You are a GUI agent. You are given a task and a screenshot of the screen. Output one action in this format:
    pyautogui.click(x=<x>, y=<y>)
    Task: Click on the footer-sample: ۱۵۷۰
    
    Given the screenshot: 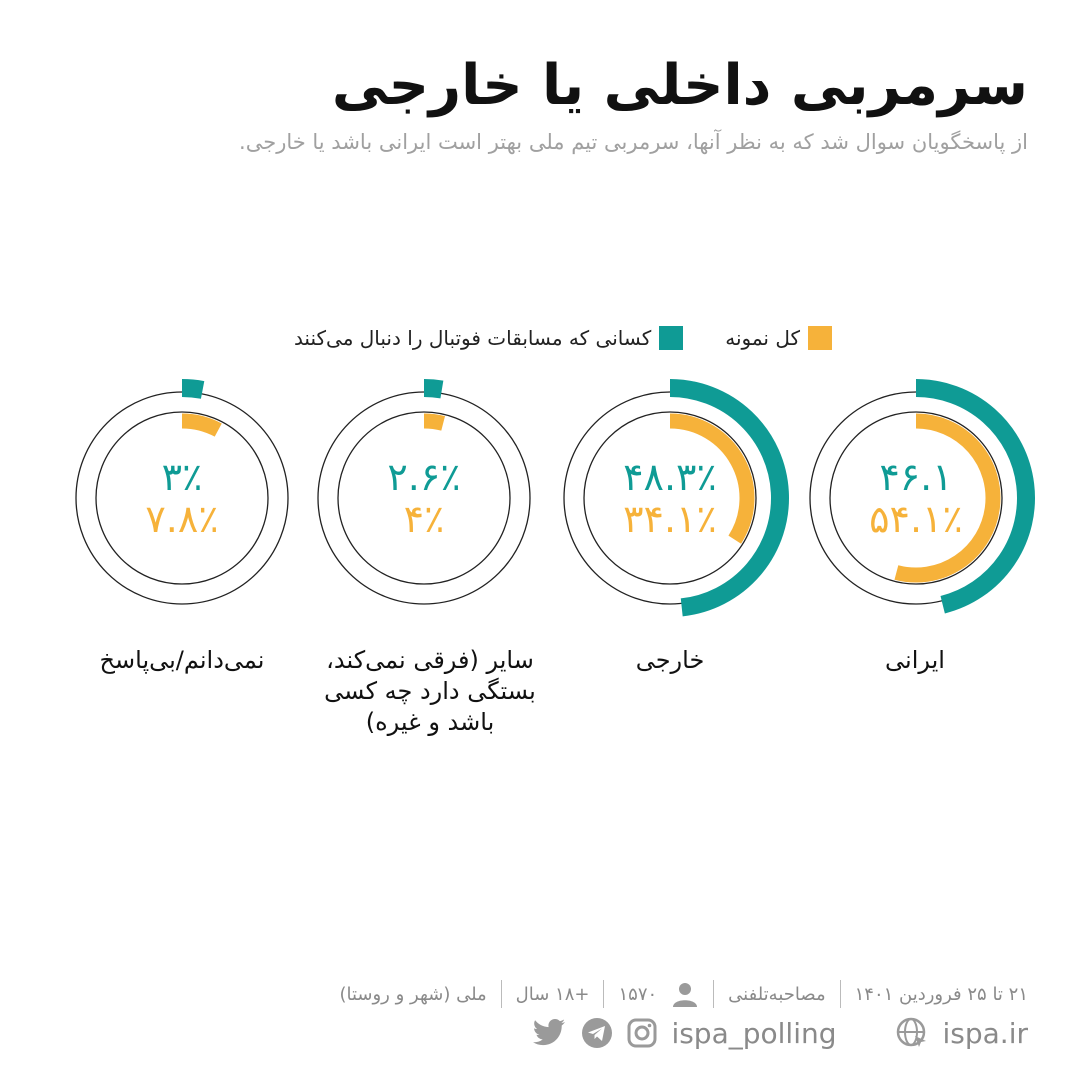 What is the action you would take?
    pyautogui.click(x=638, y=994)
    